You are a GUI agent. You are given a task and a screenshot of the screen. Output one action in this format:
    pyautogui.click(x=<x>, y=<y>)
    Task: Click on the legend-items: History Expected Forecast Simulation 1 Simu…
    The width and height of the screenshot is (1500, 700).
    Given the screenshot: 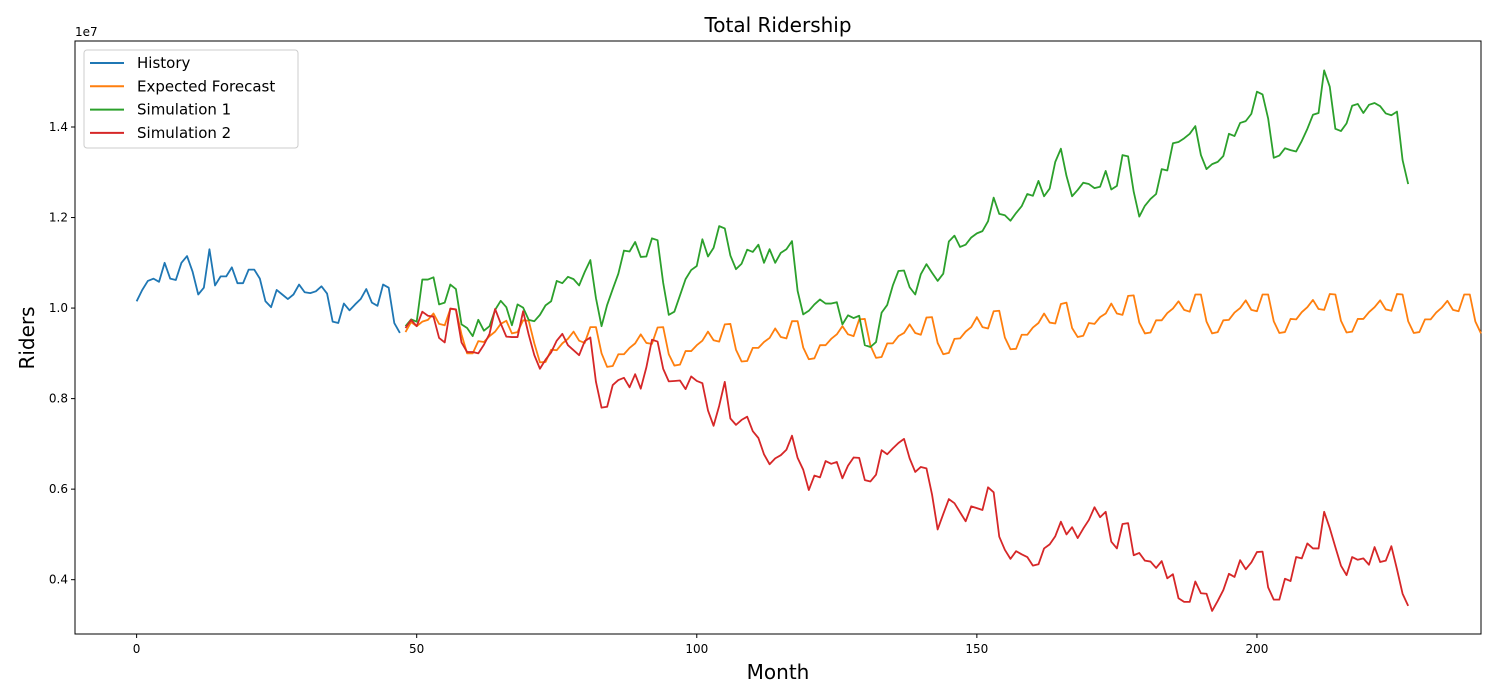 What is the action you would take?
    pyautogui.click(x=182, y=98)
    